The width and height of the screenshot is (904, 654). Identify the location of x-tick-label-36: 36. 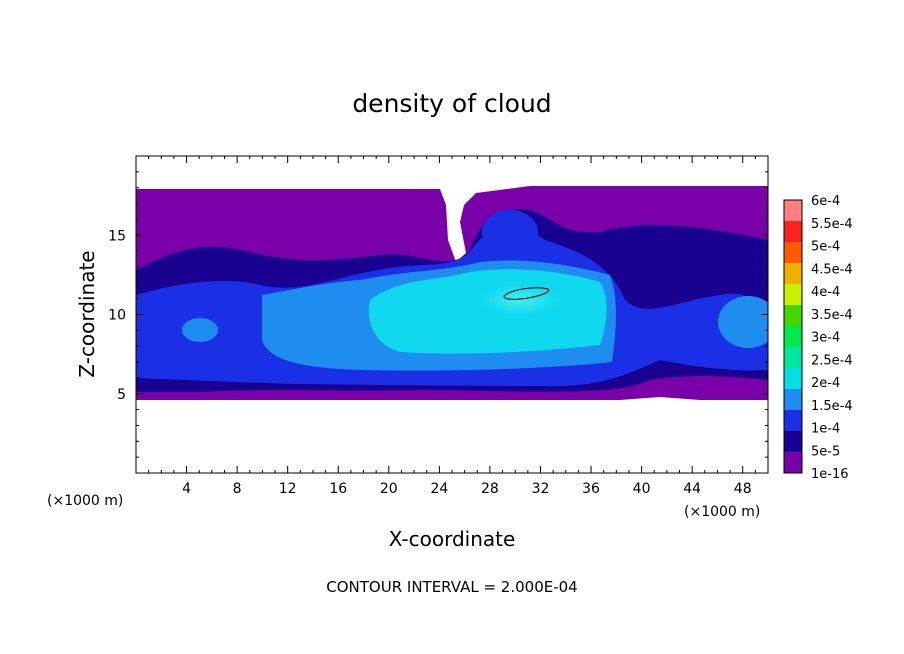
(591, 489).